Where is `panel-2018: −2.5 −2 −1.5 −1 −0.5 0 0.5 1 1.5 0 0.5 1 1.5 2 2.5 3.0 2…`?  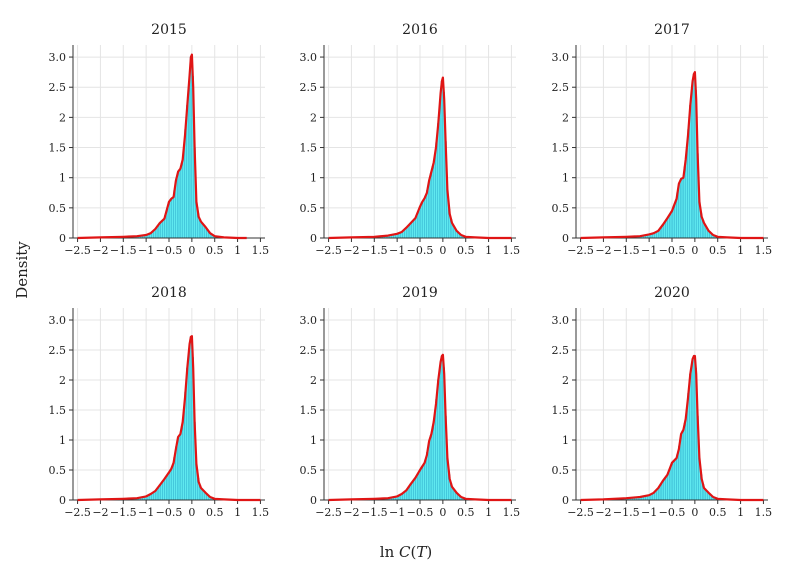 panel-2018: −2.5 −2 −1.5 −1 −0.5 0 0.5 1 1.5 0 0.5 1 1.5 2 2.5 3.0 2… is located at coordinates (159, 402).